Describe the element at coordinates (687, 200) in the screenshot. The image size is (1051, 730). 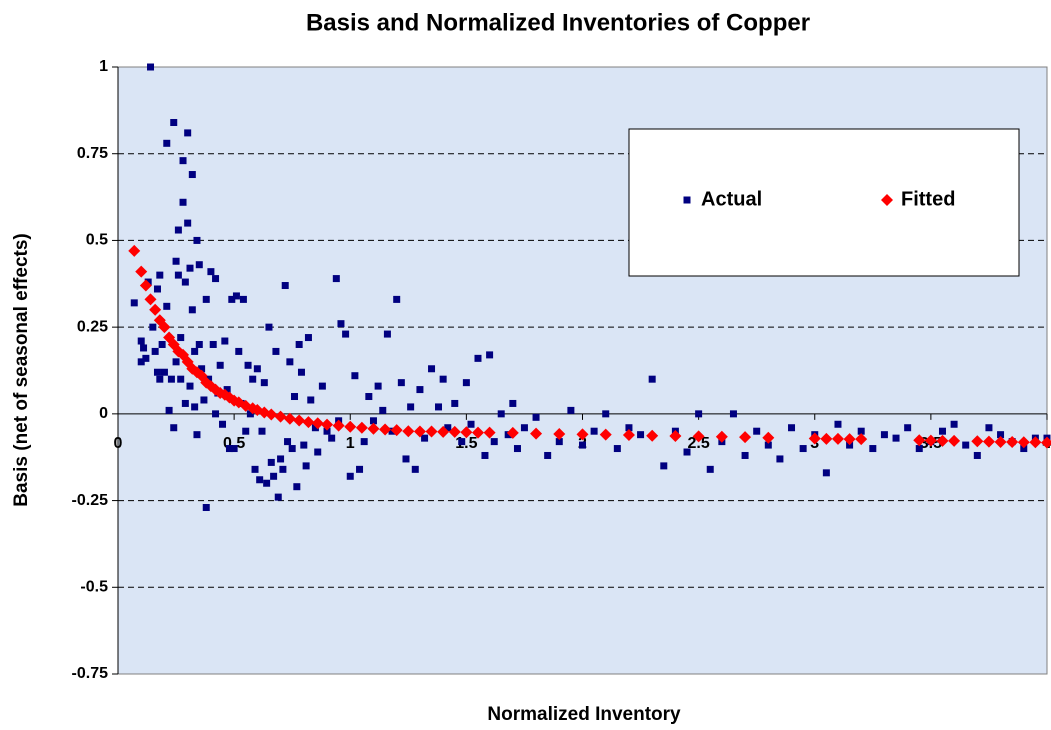
I see `legend-marker` at that location.